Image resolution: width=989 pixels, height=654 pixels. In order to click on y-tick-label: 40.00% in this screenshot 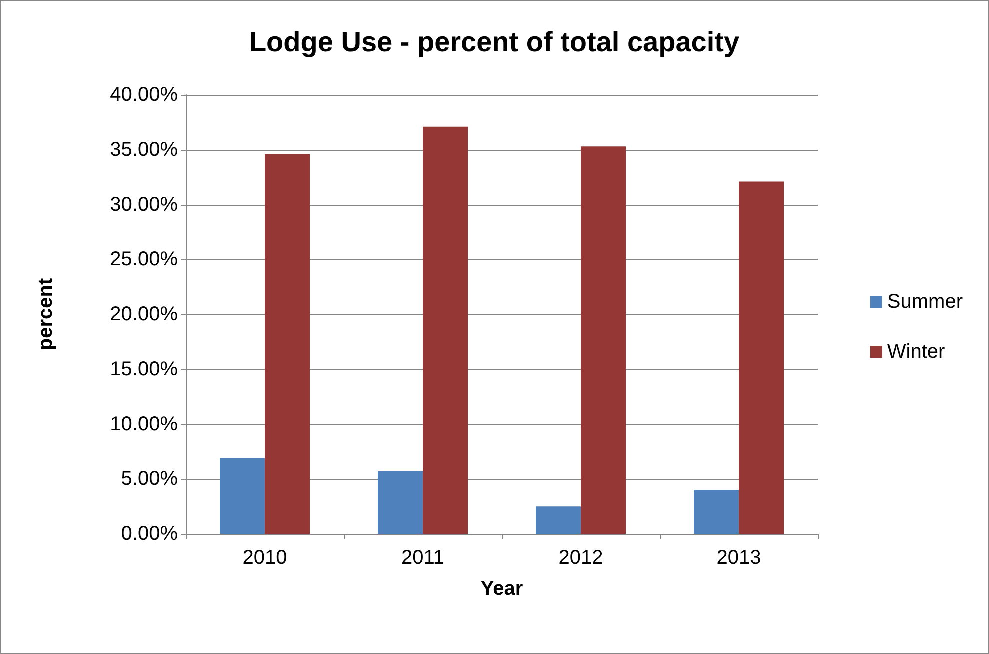, I will do `click(144, 95)`.